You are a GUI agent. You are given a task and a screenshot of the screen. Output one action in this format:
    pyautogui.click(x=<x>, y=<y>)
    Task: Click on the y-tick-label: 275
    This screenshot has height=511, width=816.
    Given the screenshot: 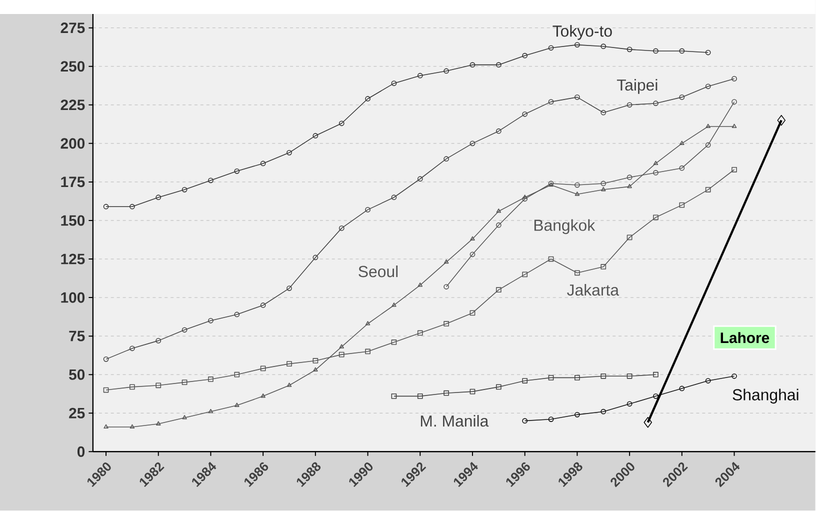 What is the action you would take?
    pyautogui.click(x=72, y=28)
    